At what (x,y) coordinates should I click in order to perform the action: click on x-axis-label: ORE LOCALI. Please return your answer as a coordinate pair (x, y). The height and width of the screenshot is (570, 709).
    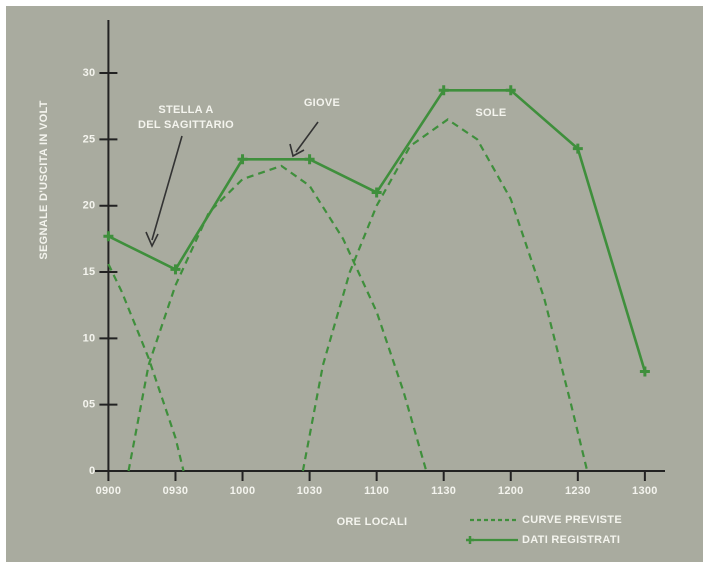
    Looking at the image, I should click on (372, 522).